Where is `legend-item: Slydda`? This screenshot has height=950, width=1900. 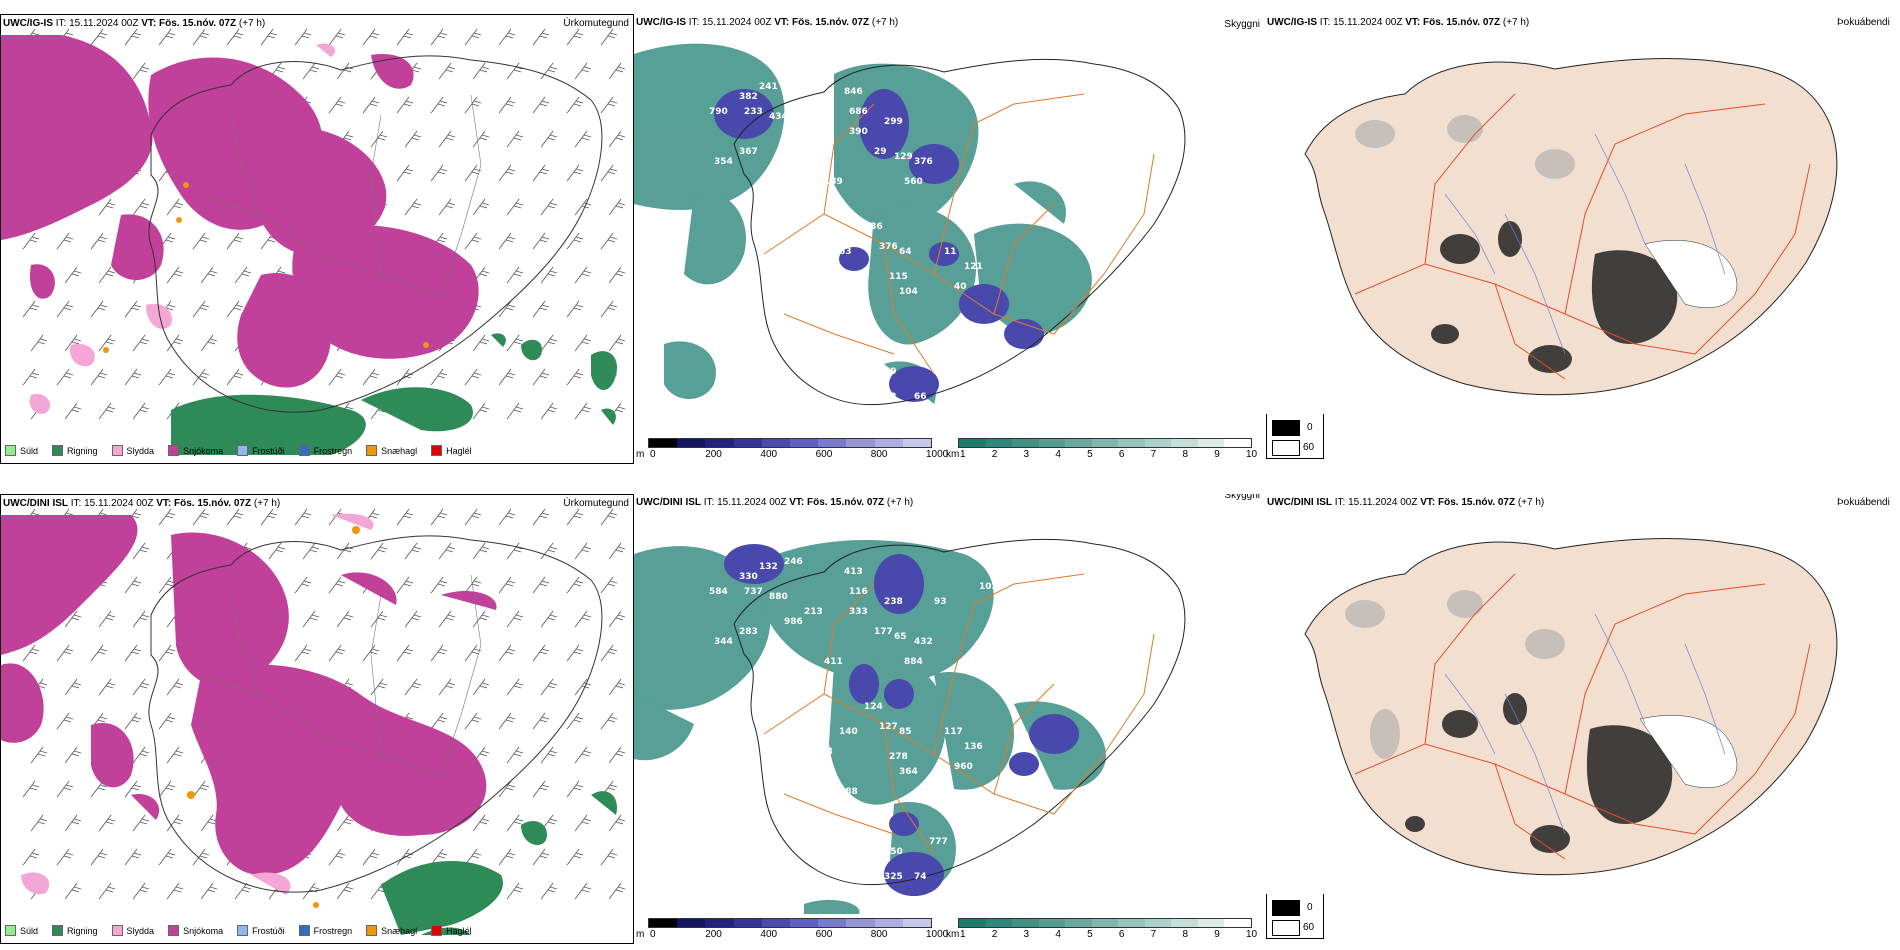
legend-item: Slydda is located at coordinates (133, 930).